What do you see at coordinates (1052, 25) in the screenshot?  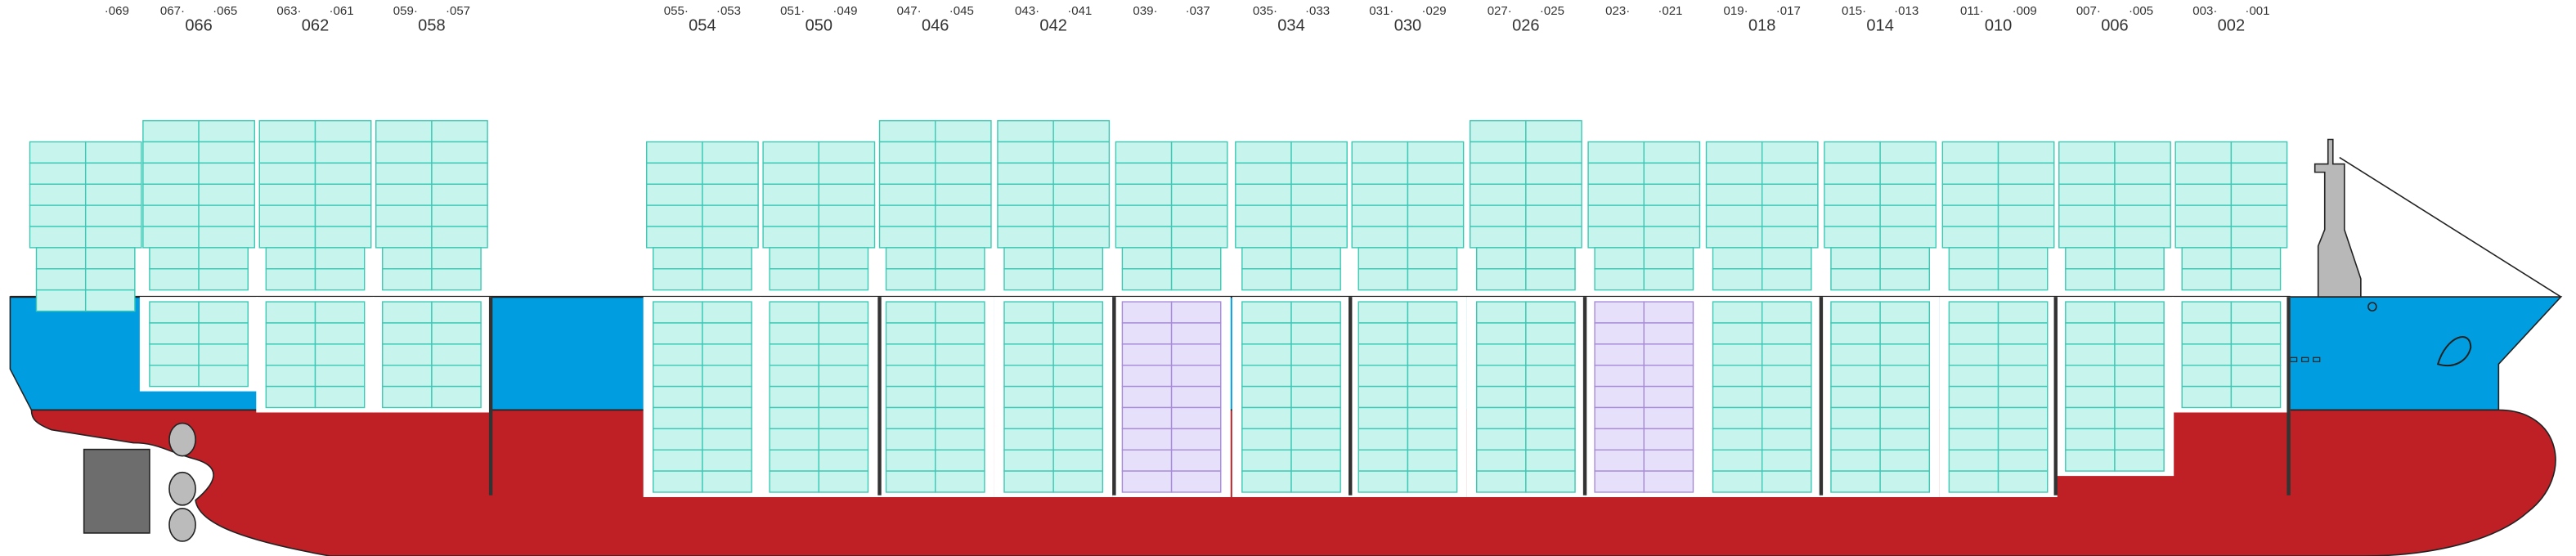 I see `bay-number: 042` at bounding box center [1052, 25].